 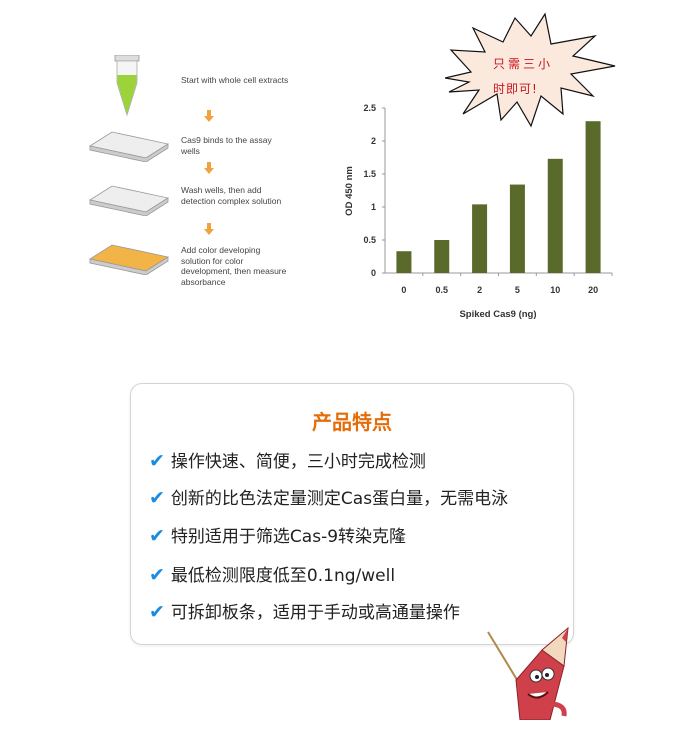 What do you see at coordinates (352, 422) in the screenshot?
I see `features-title: 产品特点` at bounding box center [352, 422].